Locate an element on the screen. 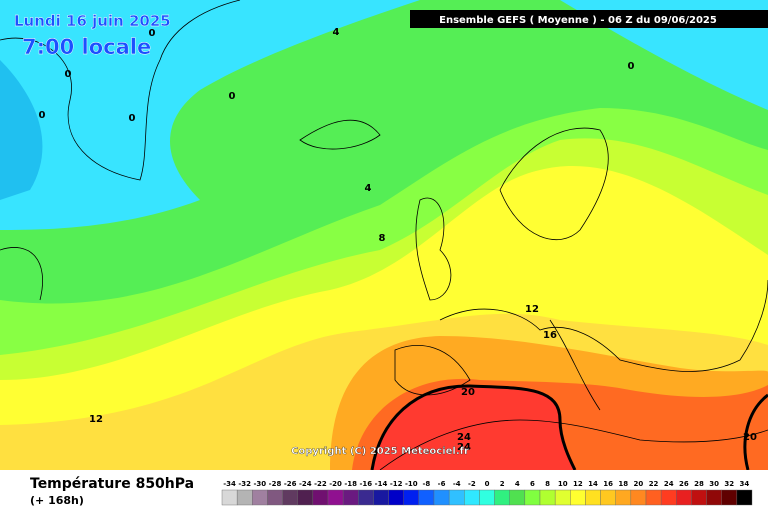  legend-label: -16 is located at coordinates (366, 484).